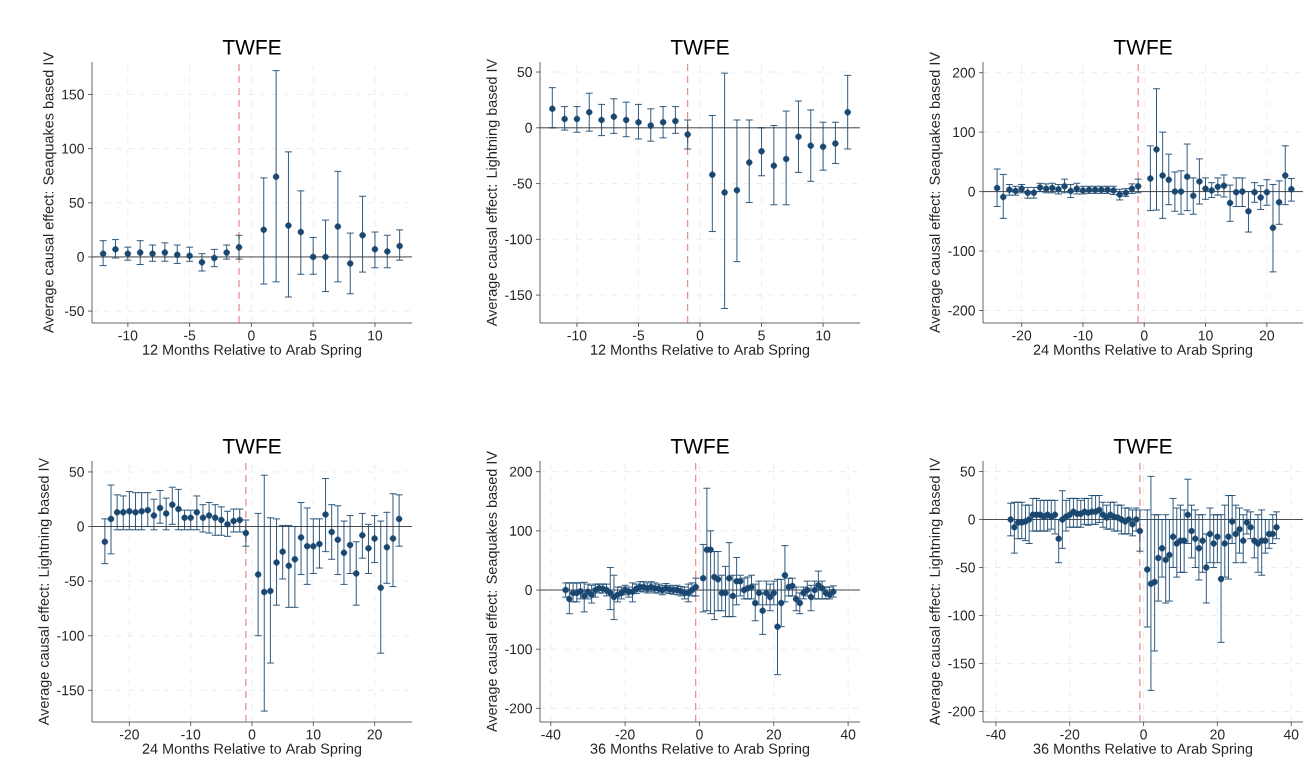 The image size is (1311, 784). I want to click on y-tick-label: -100, so click(518, 239).